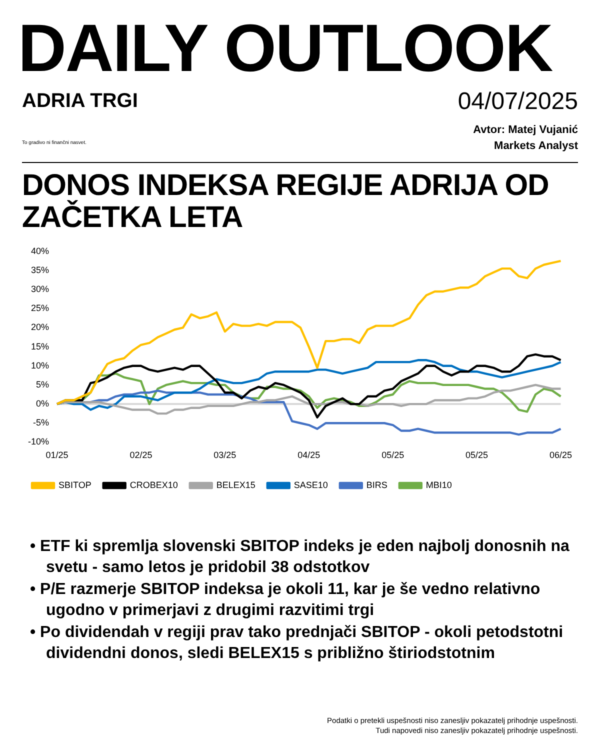 The width and height of the screenshot is (600, 750). Describe the element at coordinates (40, 365) in the screenshot. I see `y-tick-label: 10%` at that location.